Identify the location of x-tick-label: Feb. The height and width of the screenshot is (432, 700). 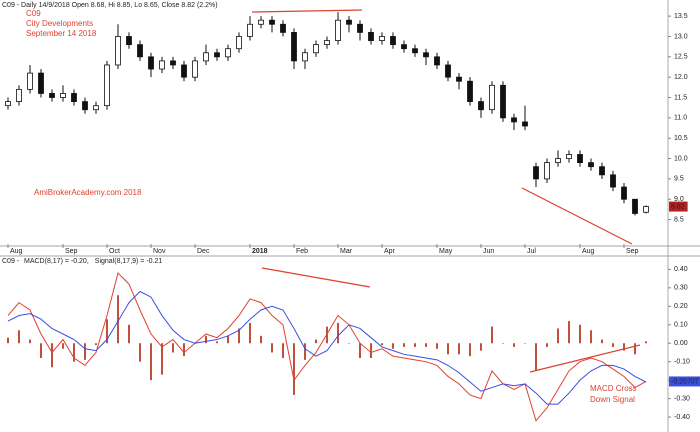
(302, 251).